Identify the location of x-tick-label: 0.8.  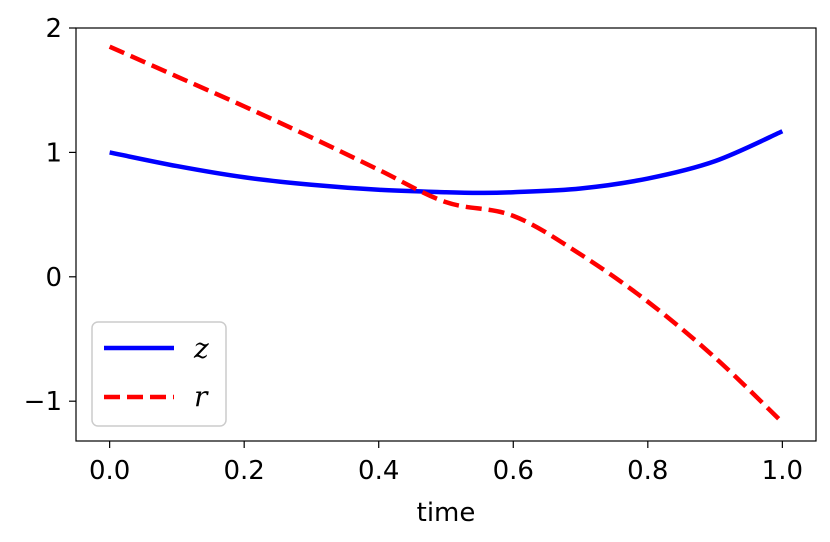
(647, 471).